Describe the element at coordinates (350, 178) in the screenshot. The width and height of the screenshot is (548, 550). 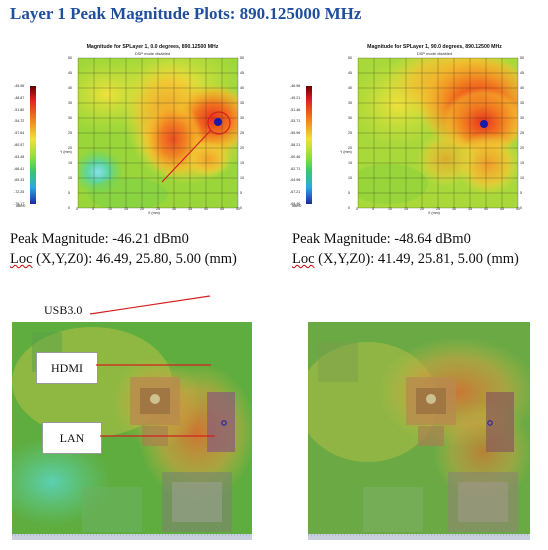
I see `right-y-tick: 10` at that location.